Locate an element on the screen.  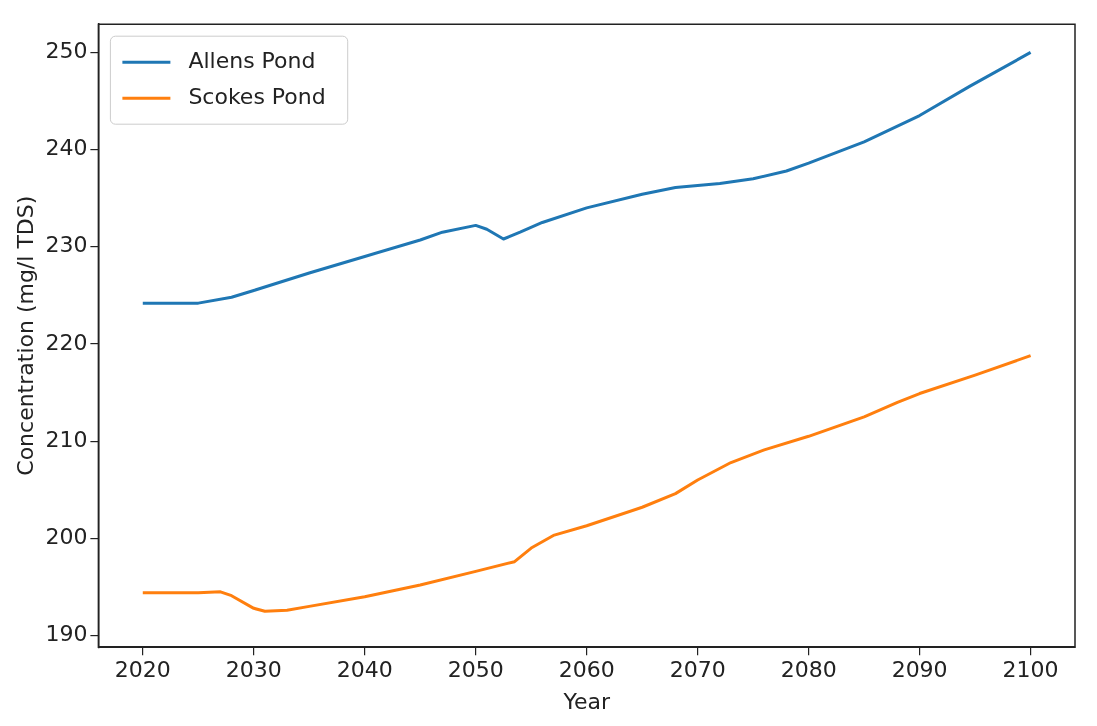
y-tick-label: 240 is located at coordinates (66, 148).